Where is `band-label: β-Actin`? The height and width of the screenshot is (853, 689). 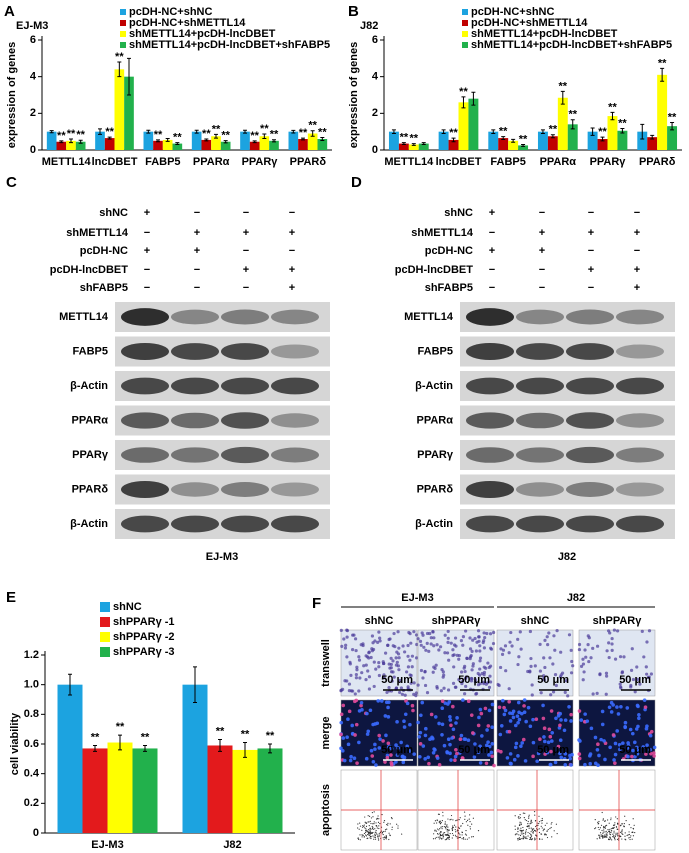
band-label: β-Actin is located at coordinates (89, 386).